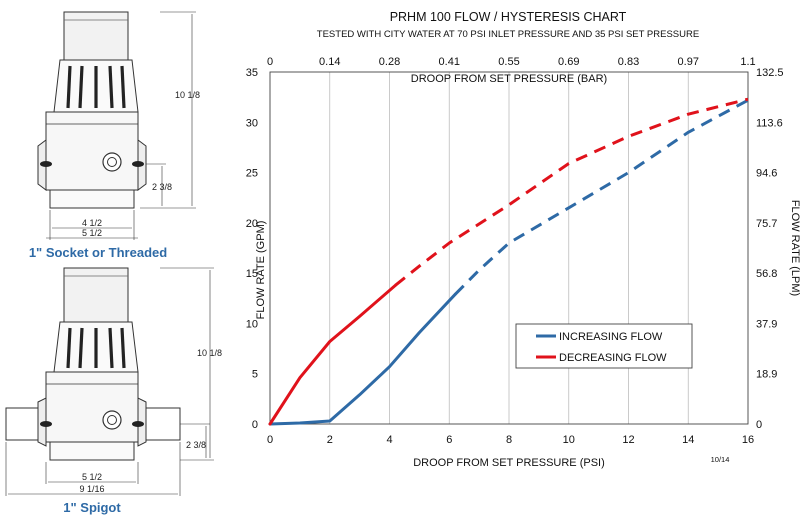 The width and height of the screenshot is (800, 524). What do you see at coordinates (330, 440) in the screenshot?
I see `x-tick-label: 2` at bounding box center [330, 440].